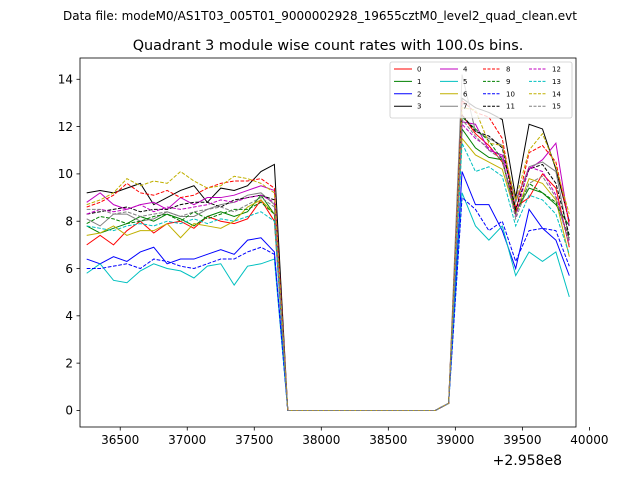 The height and width of the screenshot is (480, 640). Describe the element at coordinates (510, 94) in the screenshot. I see `legend-label-10: 10` at that location.